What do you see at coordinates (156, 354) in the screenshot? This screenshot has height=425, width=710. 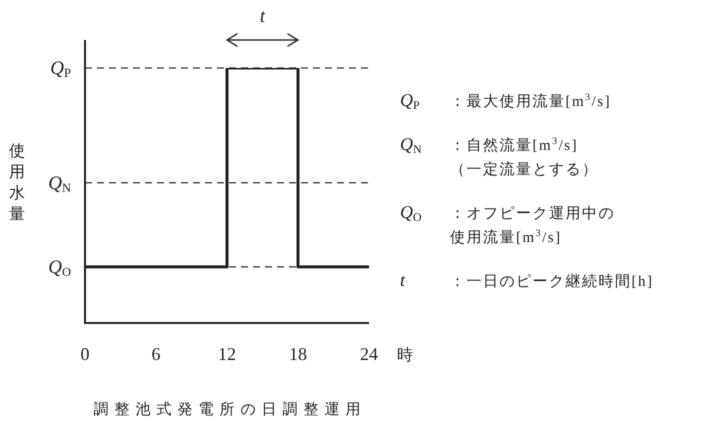 I see `x-tick-label: 6` at bounding box center [156, 354].